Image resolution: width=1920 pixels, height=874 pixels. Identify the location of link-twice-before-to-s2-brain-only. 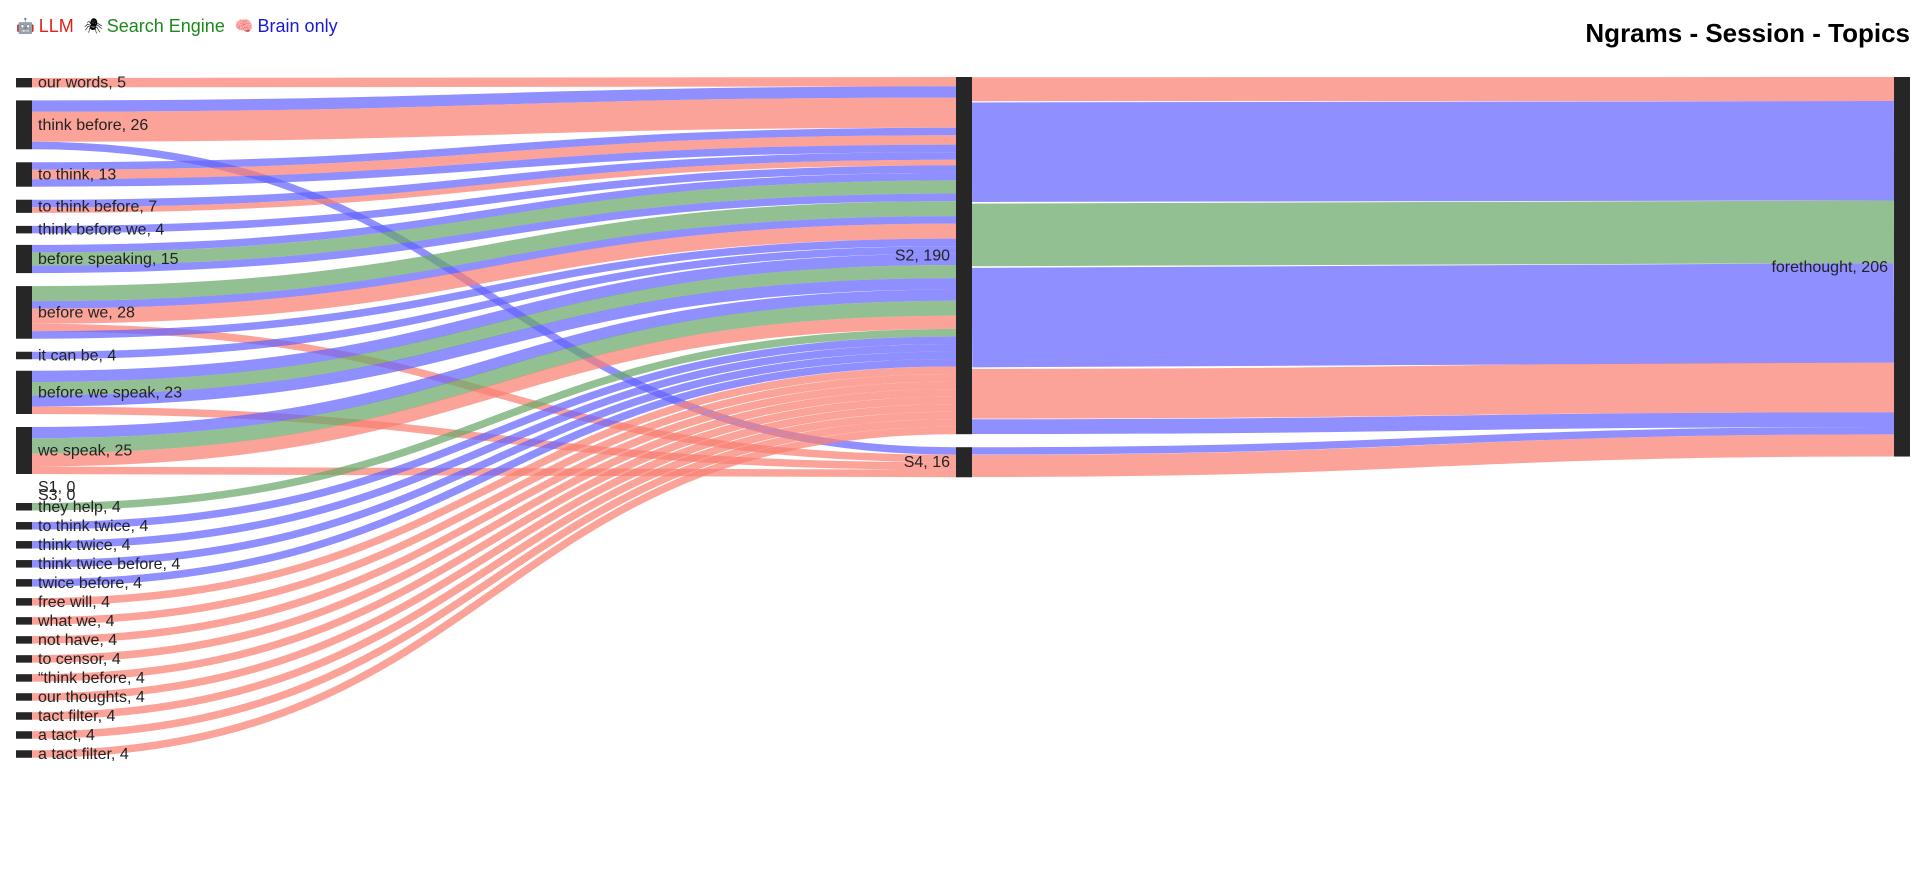
(494, 473).